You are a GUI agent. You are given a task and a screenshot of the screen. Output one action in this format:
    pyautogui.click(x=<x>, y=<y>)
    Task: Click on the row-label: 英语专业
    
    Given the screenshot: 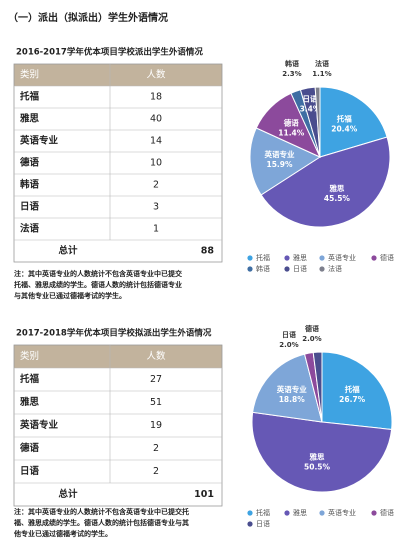 What is the action you would take?
    pyautogui.click(x=39, y=425)
    